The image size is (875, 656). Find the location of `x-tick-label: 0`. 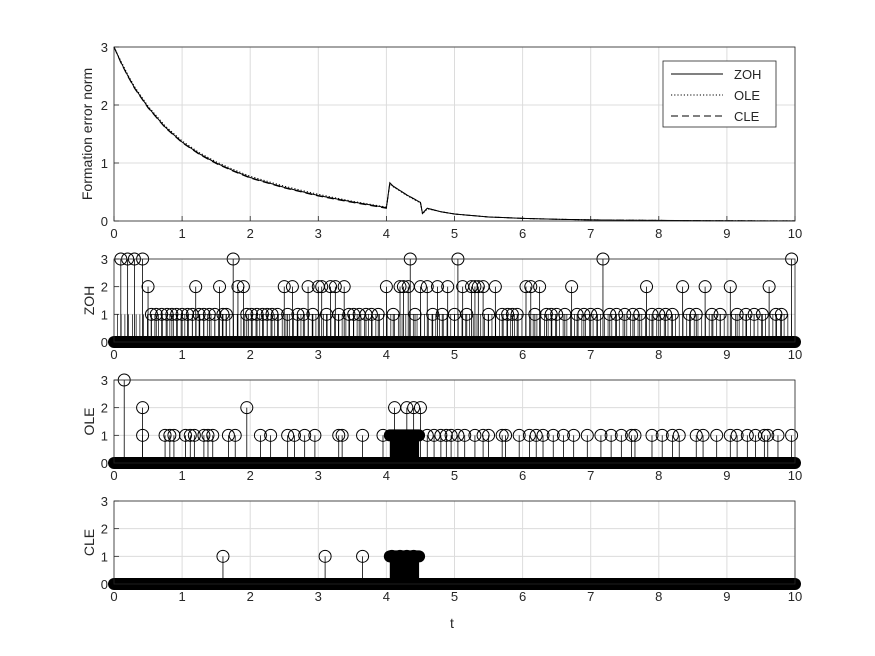

x-tick-label: 0 is located at coordinates (113, 596).